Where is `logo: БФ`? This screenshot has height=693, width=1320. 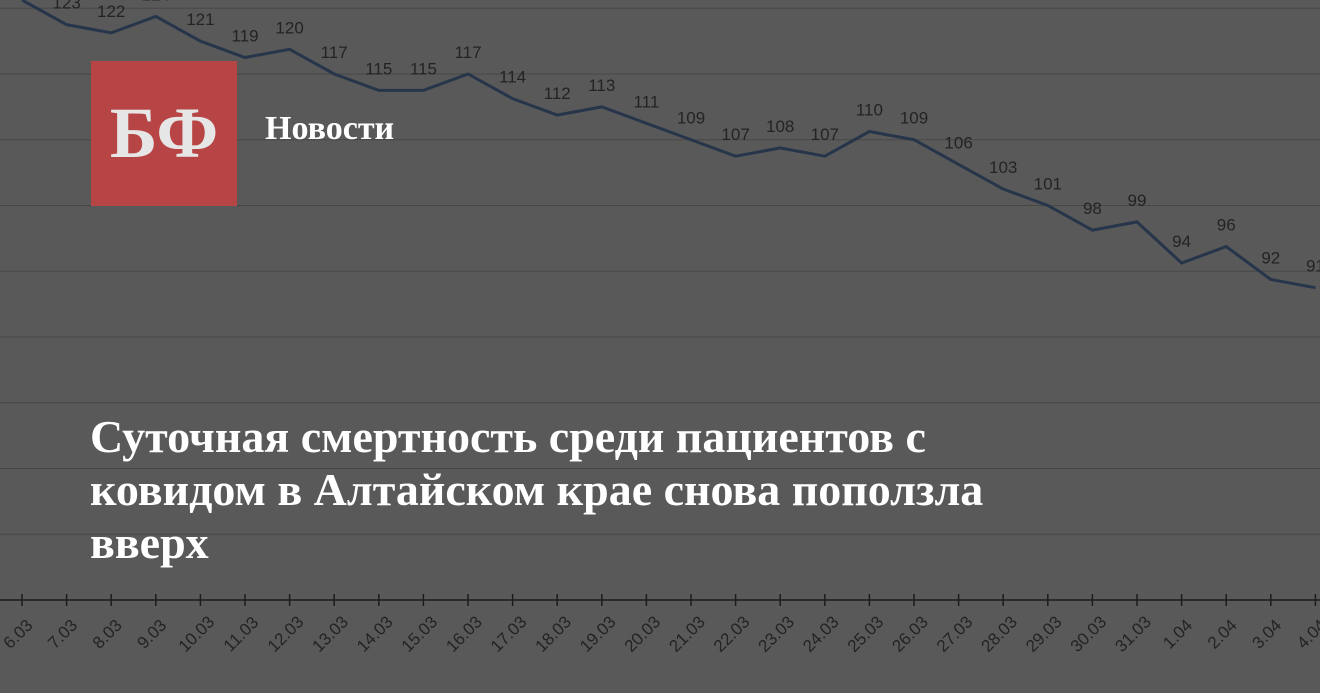
logo: БФ is located at coordinates (164, 133).